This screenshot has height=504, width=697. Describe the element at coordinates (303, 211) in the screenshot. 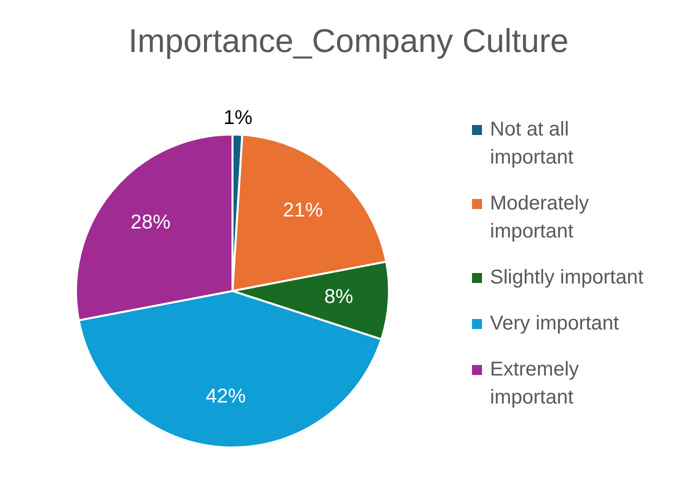

I see `data-label: 21%` at that location.